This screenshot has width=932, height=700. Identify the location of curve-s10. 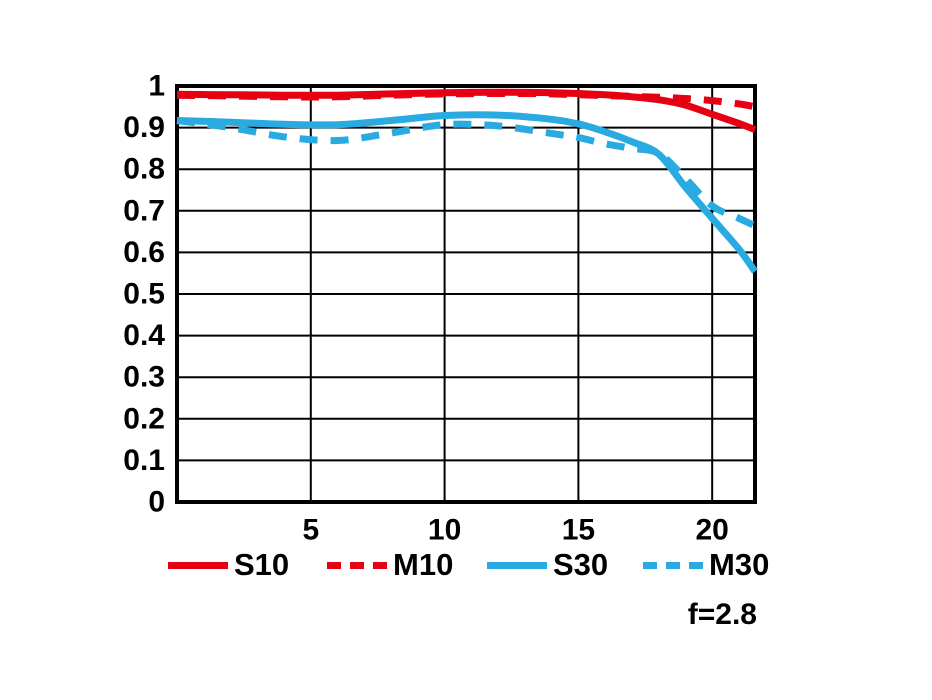
(466, 110).